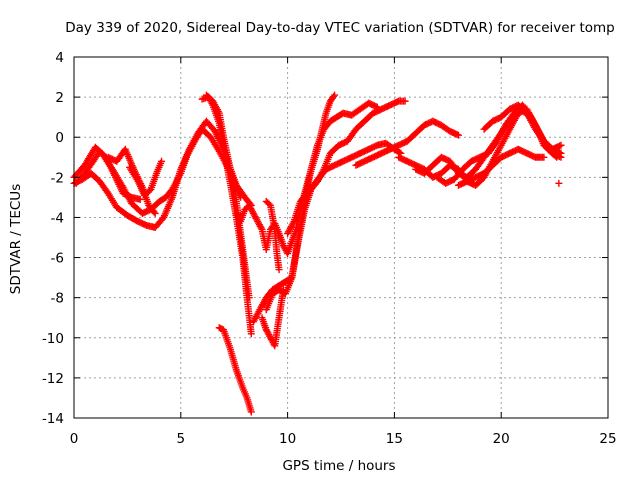 The width and height of the screenshot is (640, 480). I want to click on y-tick-label: 0, so click(59, 138).